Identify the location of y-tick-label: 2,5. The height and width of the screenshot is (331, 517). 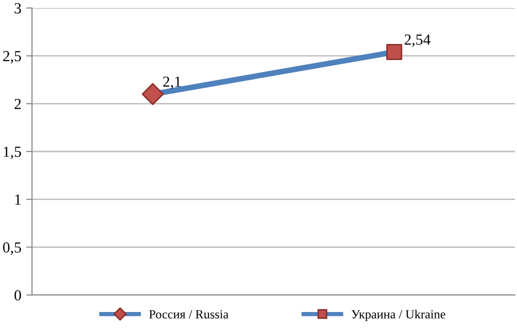
(12, 57).